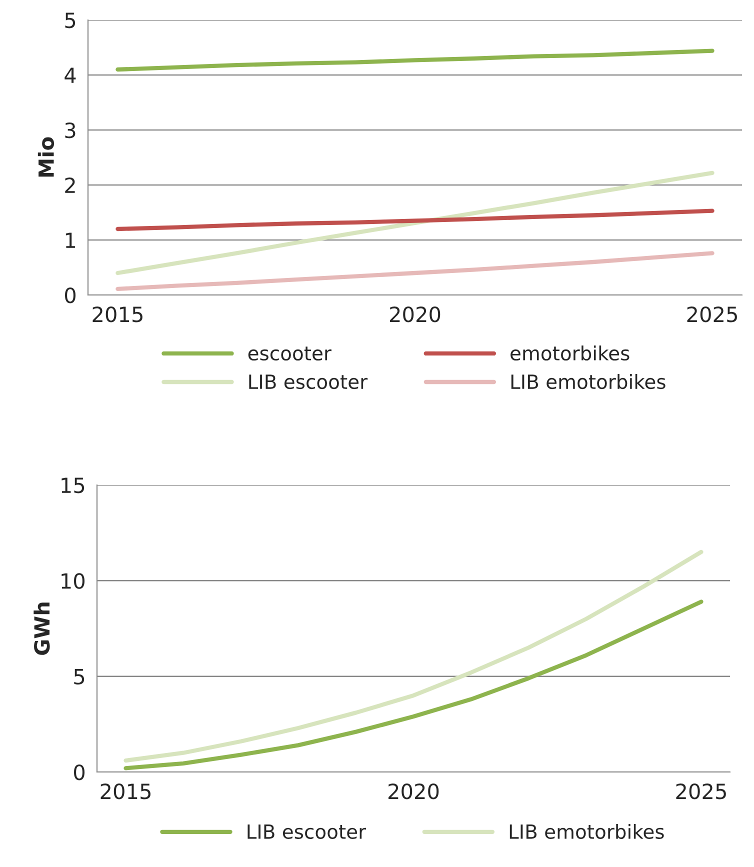  What do you see at coordinates (70, 130) in the screenshot?
I see `y-tick-label: 3` at bounding box center [70, 130].